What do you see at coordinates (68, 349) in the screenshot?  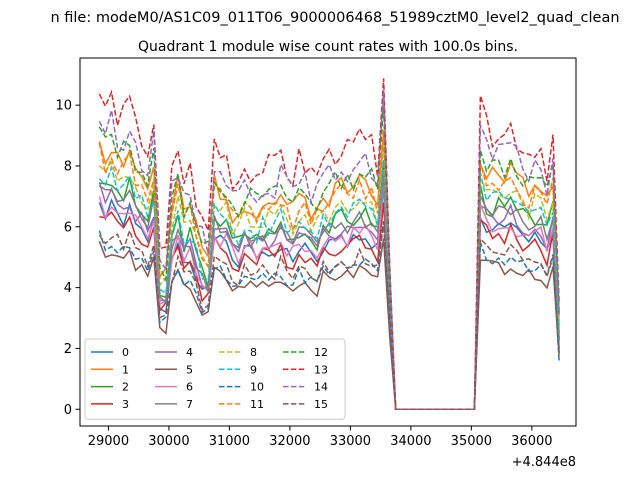 I see `y-tick-label: 2` at bounding box center [68, 349].